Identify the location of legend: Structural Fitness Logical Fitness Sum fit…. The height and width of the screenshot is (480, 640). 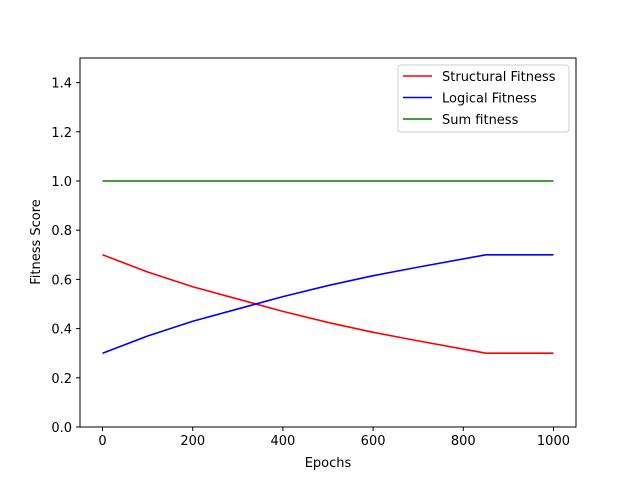
(483, 98).